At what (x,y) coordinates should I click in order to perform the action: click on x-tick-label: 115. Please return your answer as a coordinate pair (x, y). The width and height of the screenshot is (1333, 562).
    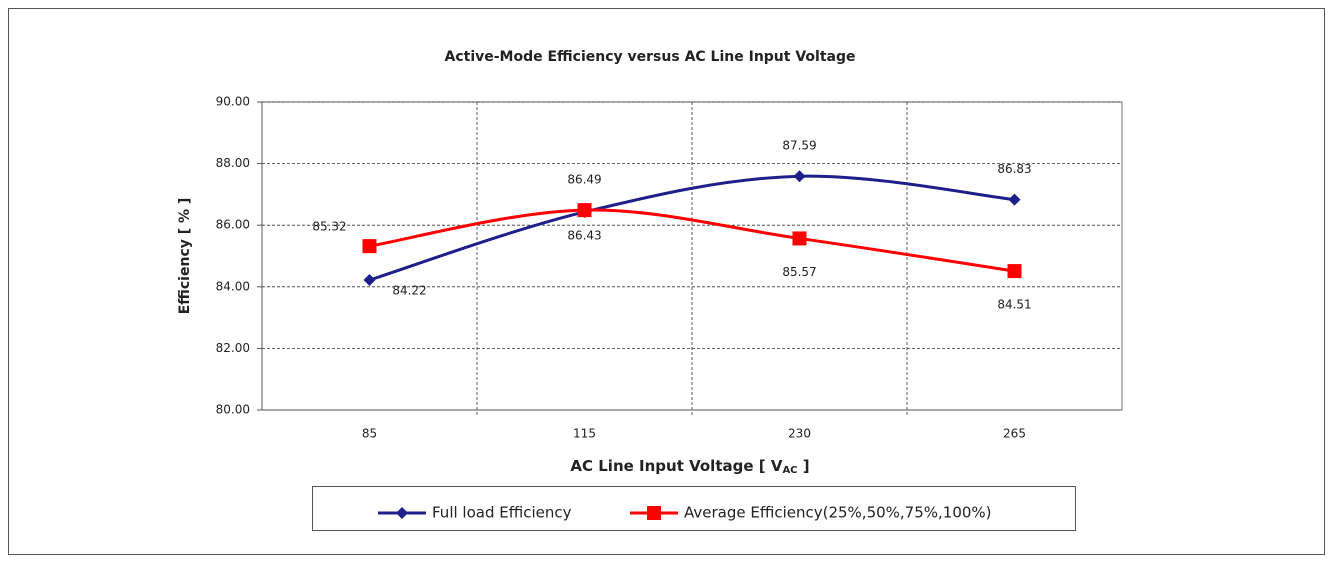
    Looking at the image, I should click on (584, 434).